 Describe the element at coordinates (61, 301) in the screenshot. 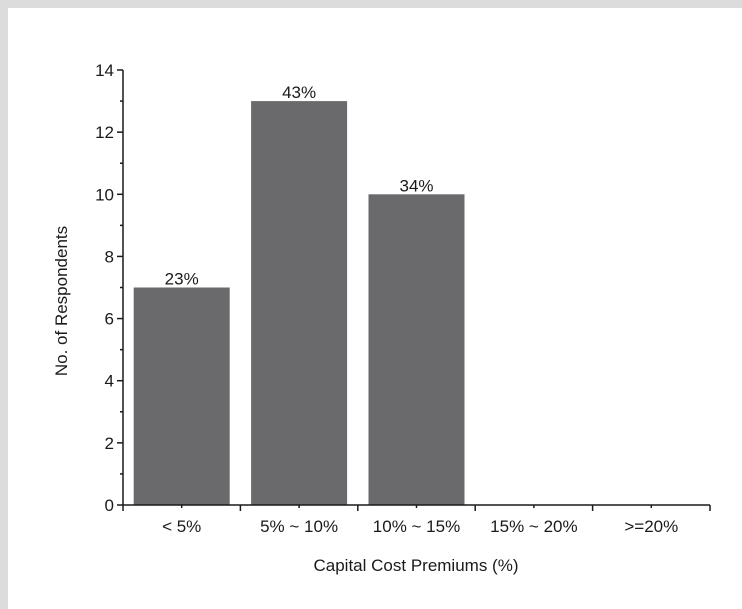

I see `y-axis-title: No. of Respondents` at that location.